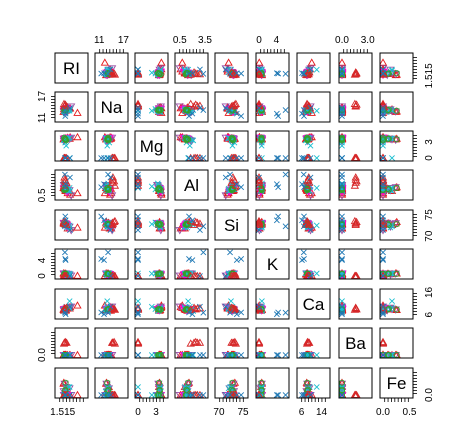 The height and width of the screenshot is (432, 467). I want to click on panel-k-vs-ca, so click(272, 304).